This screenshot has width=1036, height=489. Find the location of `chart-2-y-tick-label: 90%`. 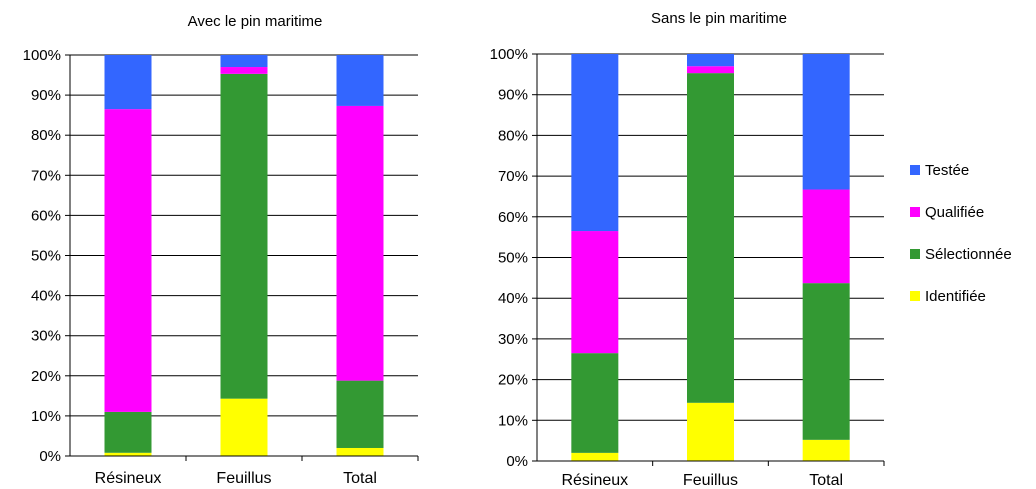

chart-2-y-tick-label: 90% is located at coordinates (513, 95).